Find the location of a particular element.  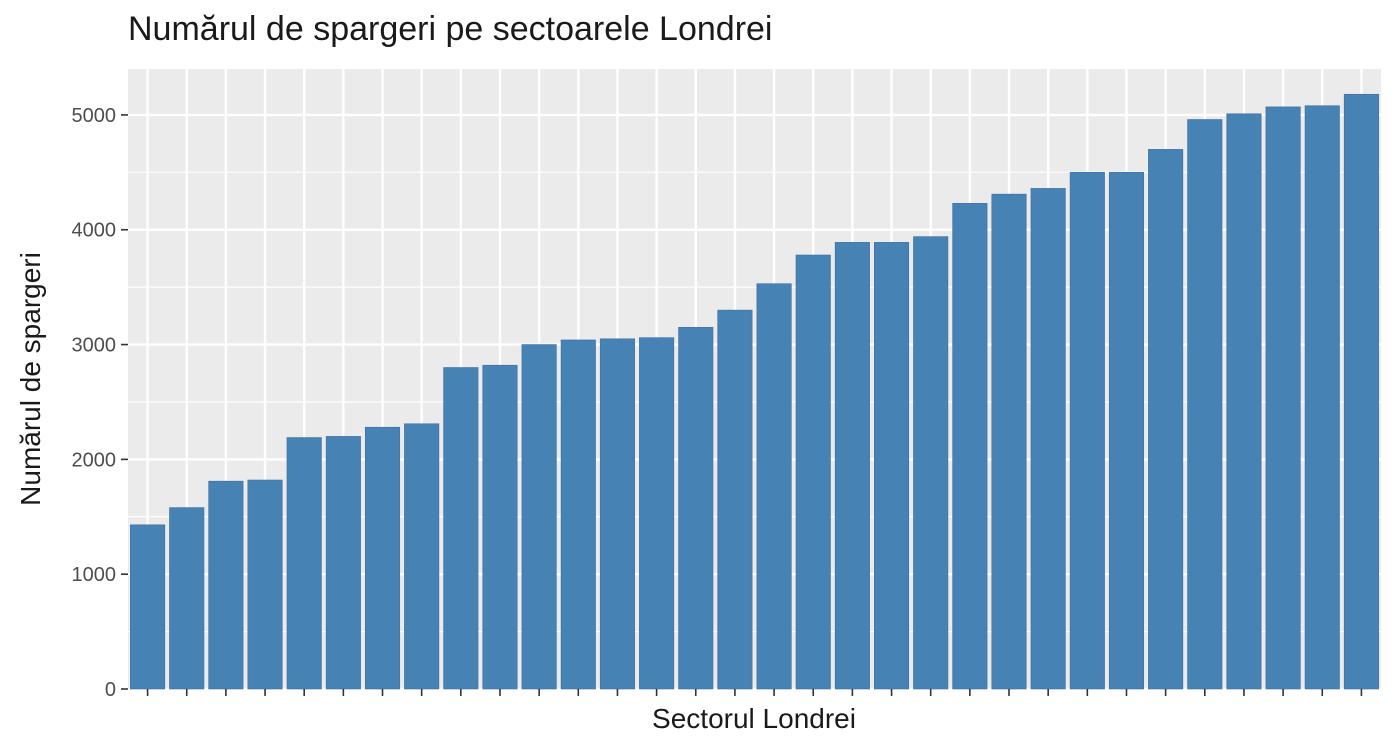

y-axis-title: Numărul de spargeri is located at coordinates (30, 379).